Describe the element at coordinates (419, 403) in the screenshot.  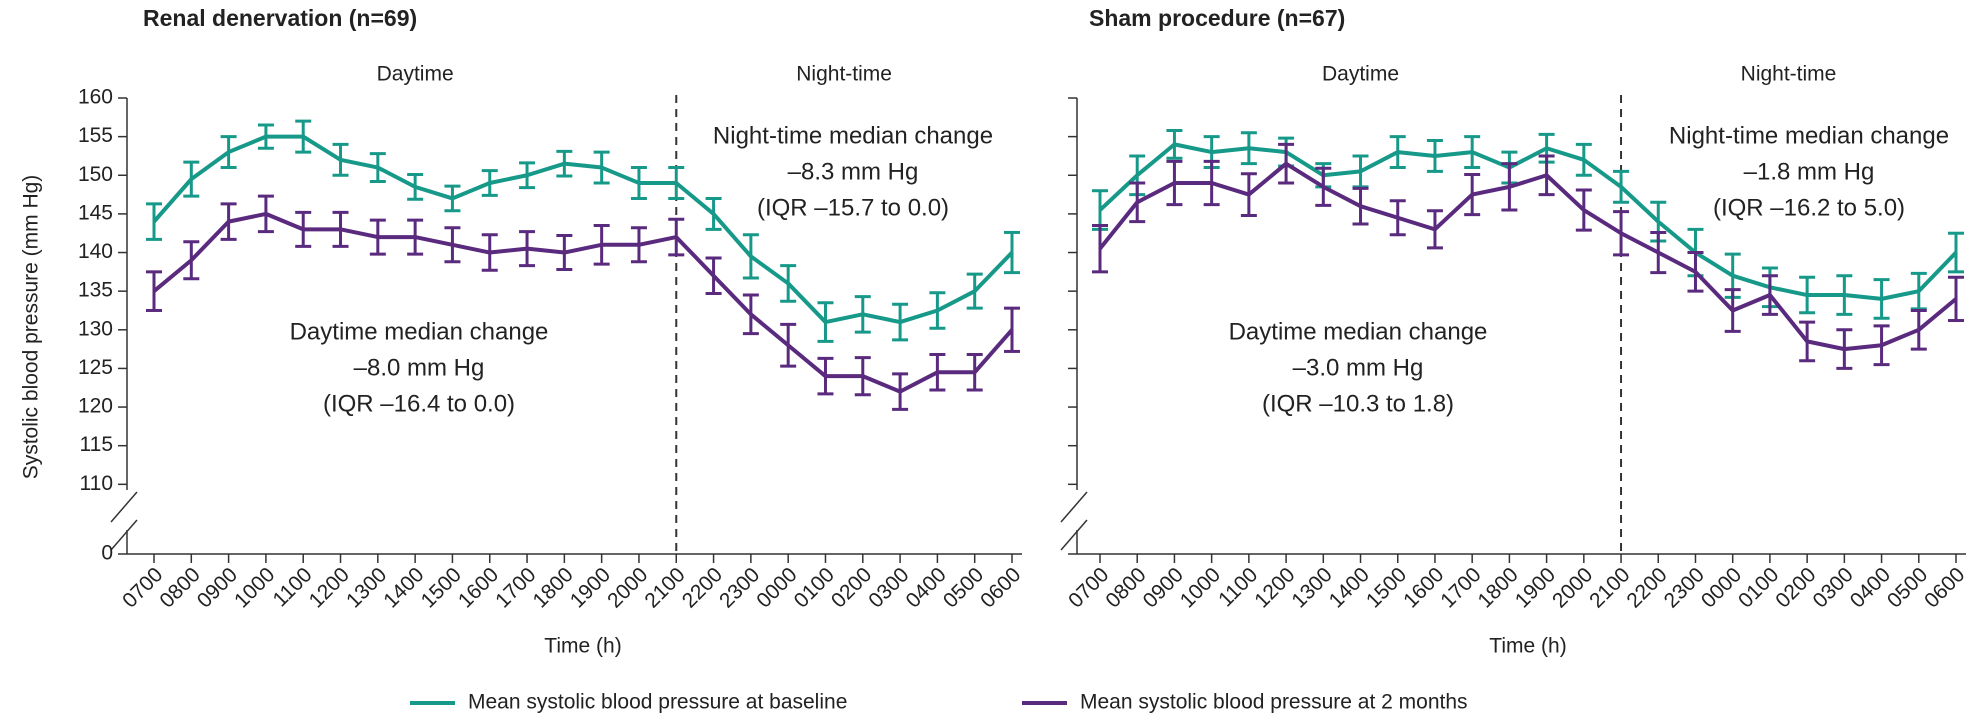
I see `annotation: (IQR –16.4 to 0.0)` at that location.